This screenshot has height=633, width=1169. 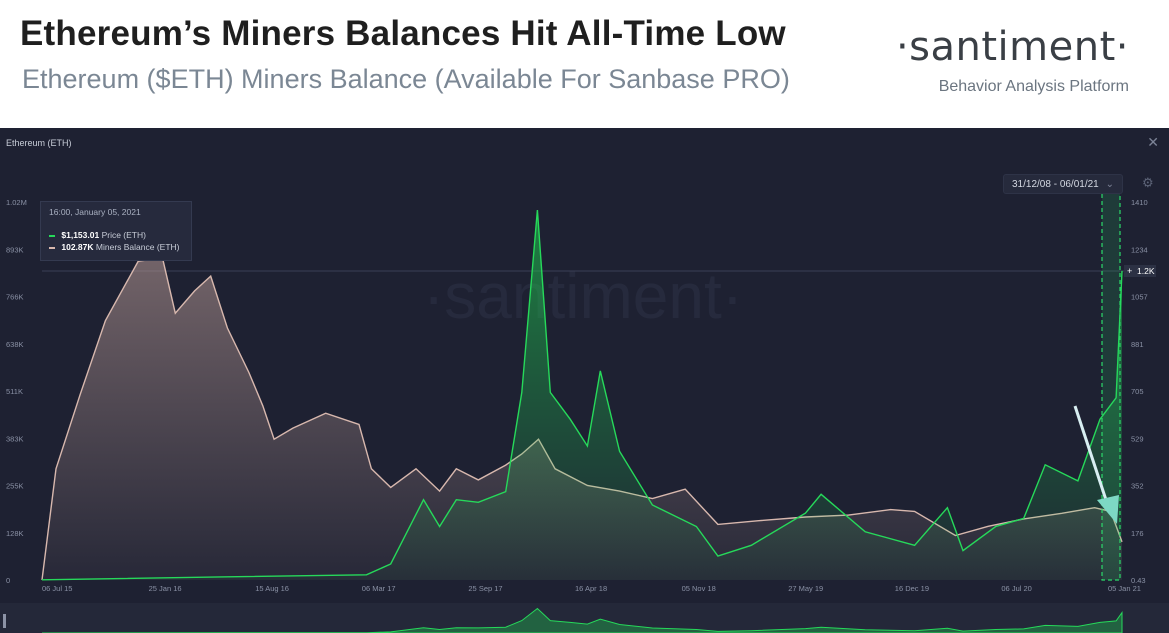 I want to click on y-right-tick-label: 176, so click(x=1137, y=533).